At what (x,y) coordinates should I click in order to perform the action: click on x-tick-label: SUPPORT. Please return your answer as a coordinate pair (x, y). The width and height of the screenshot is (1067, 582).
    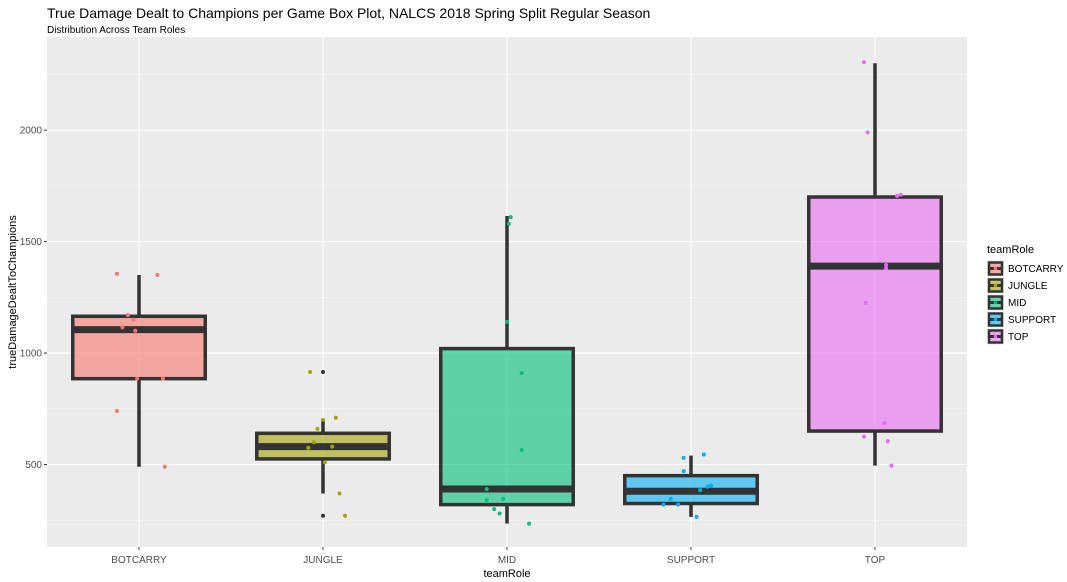
    Looking at the image, I should click on (691, 560).